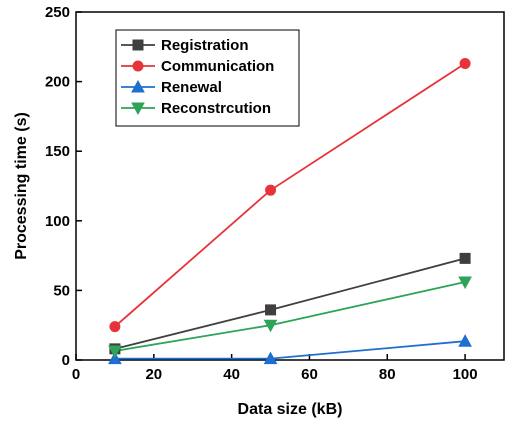 This screenshot has height=421, width=509. Describe the element at coordinates (290, 409) in the screenshot. I see `x-axis-title: Data size (kB)` at that location.